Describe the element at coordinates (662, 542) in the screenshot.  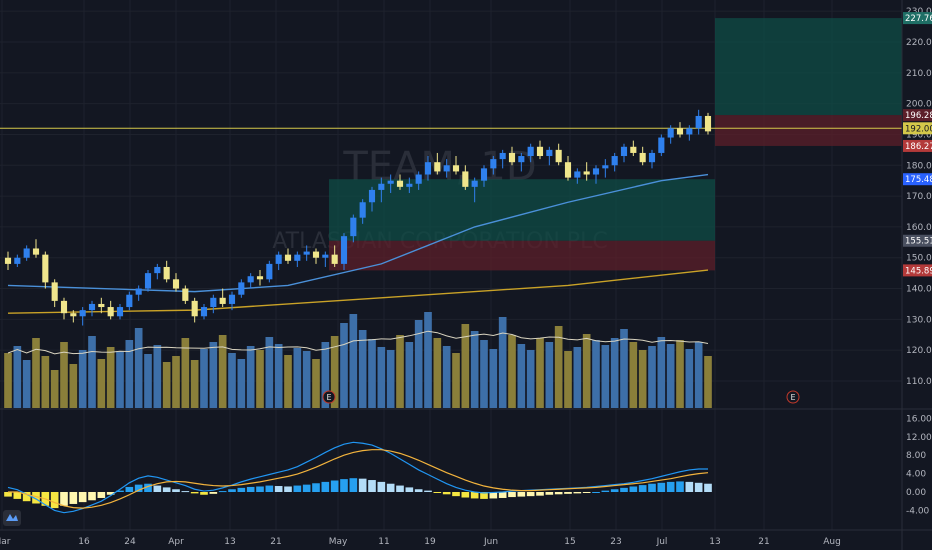
I see `time-tick-label: Jul` at that location.